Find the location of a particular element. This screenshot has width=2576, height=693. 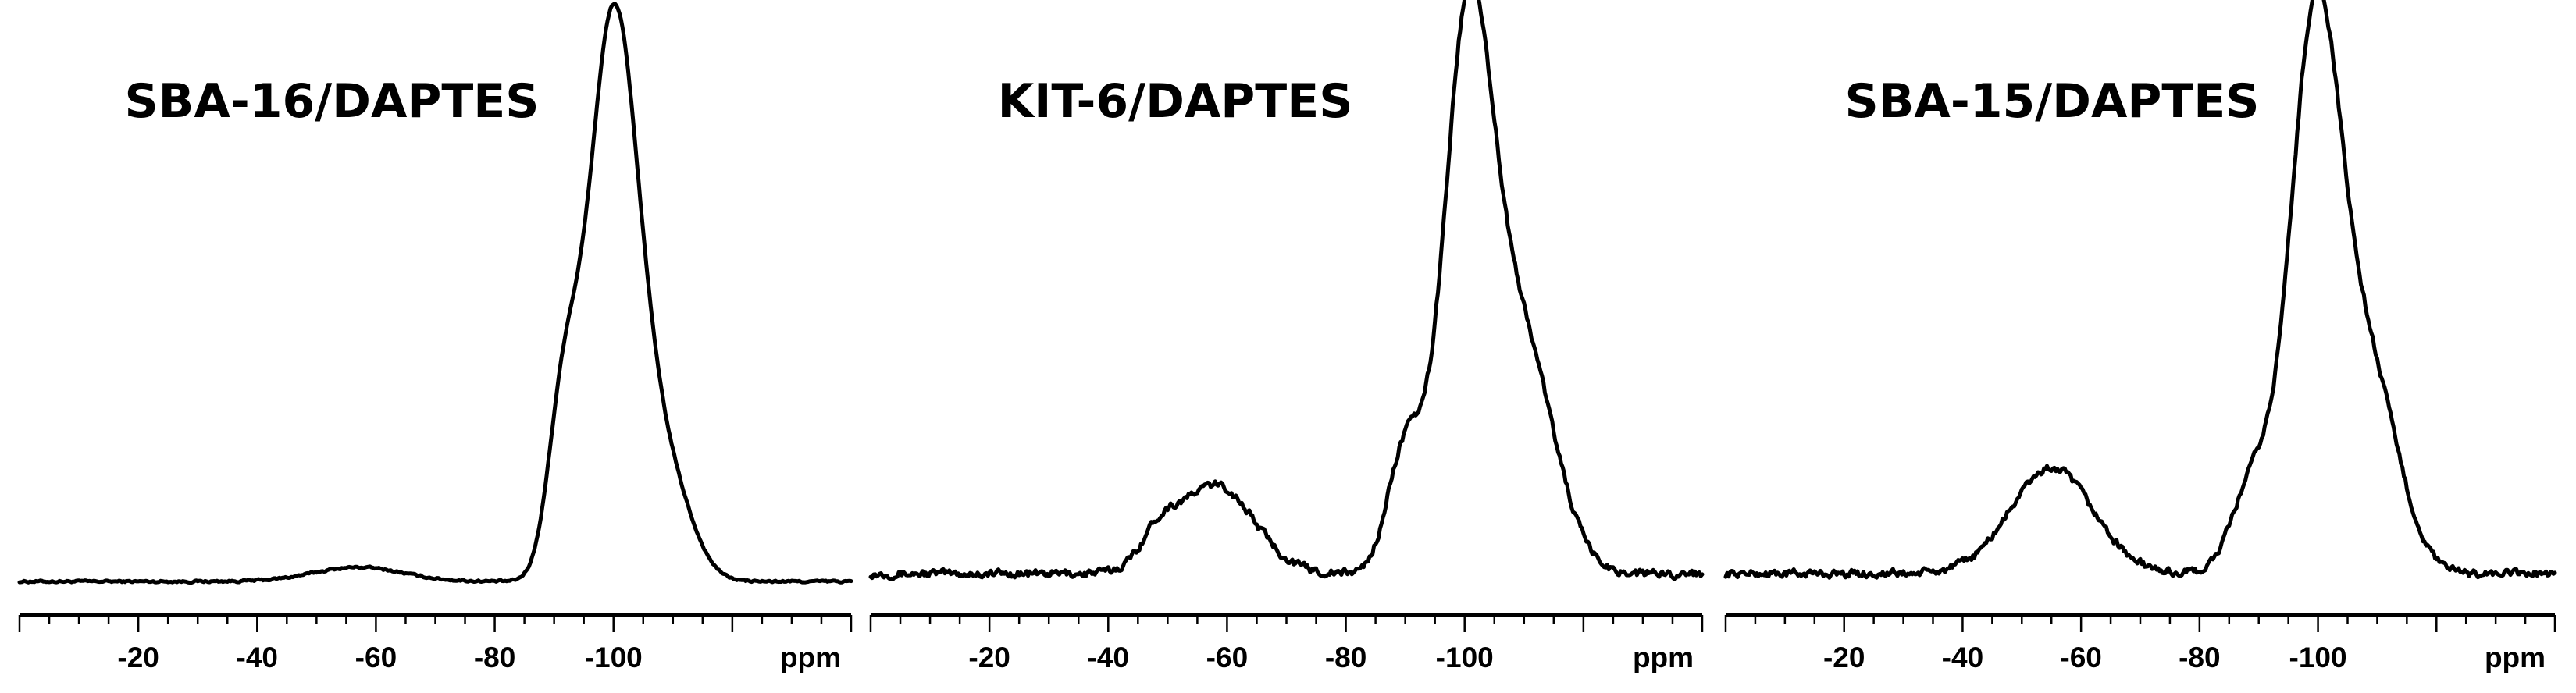

panel-title: KIT-6/DAPTES is located at coordinates (1175, 101).